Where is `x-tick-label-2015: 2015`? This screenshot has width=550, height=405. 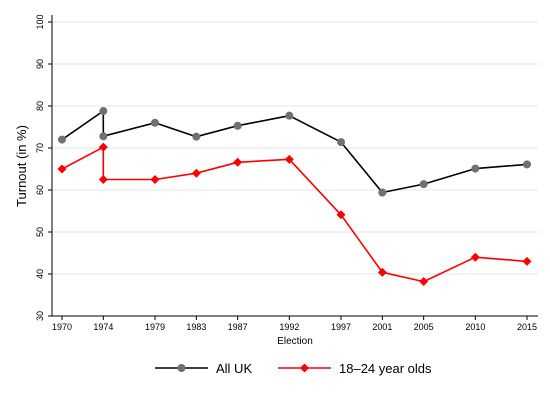
x-tick-label-2015: 2015 is located at coordinates (527, 327).